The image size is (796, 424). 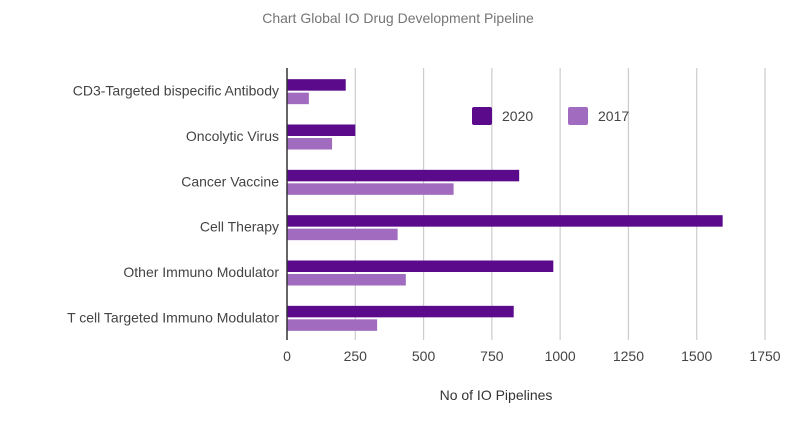 What do you see at coordinates (173, 317) in the screenshot?
I see `category-label: T cell Targeted Immuno Modulator` at bounding box center [173, 317].